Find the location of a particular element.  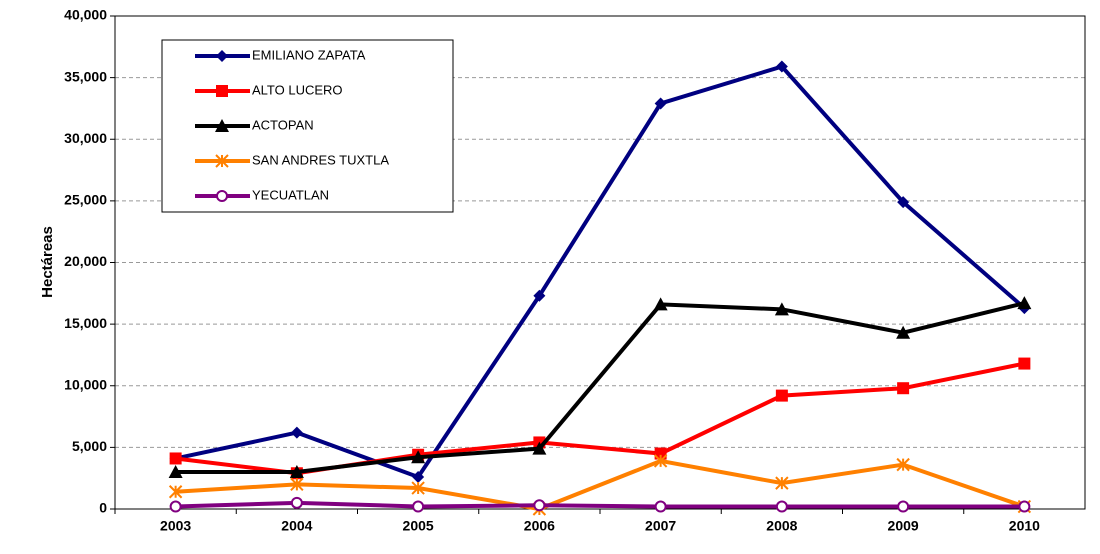

legend-label: ALTO LUCERO is located at coordinates (297, 89).